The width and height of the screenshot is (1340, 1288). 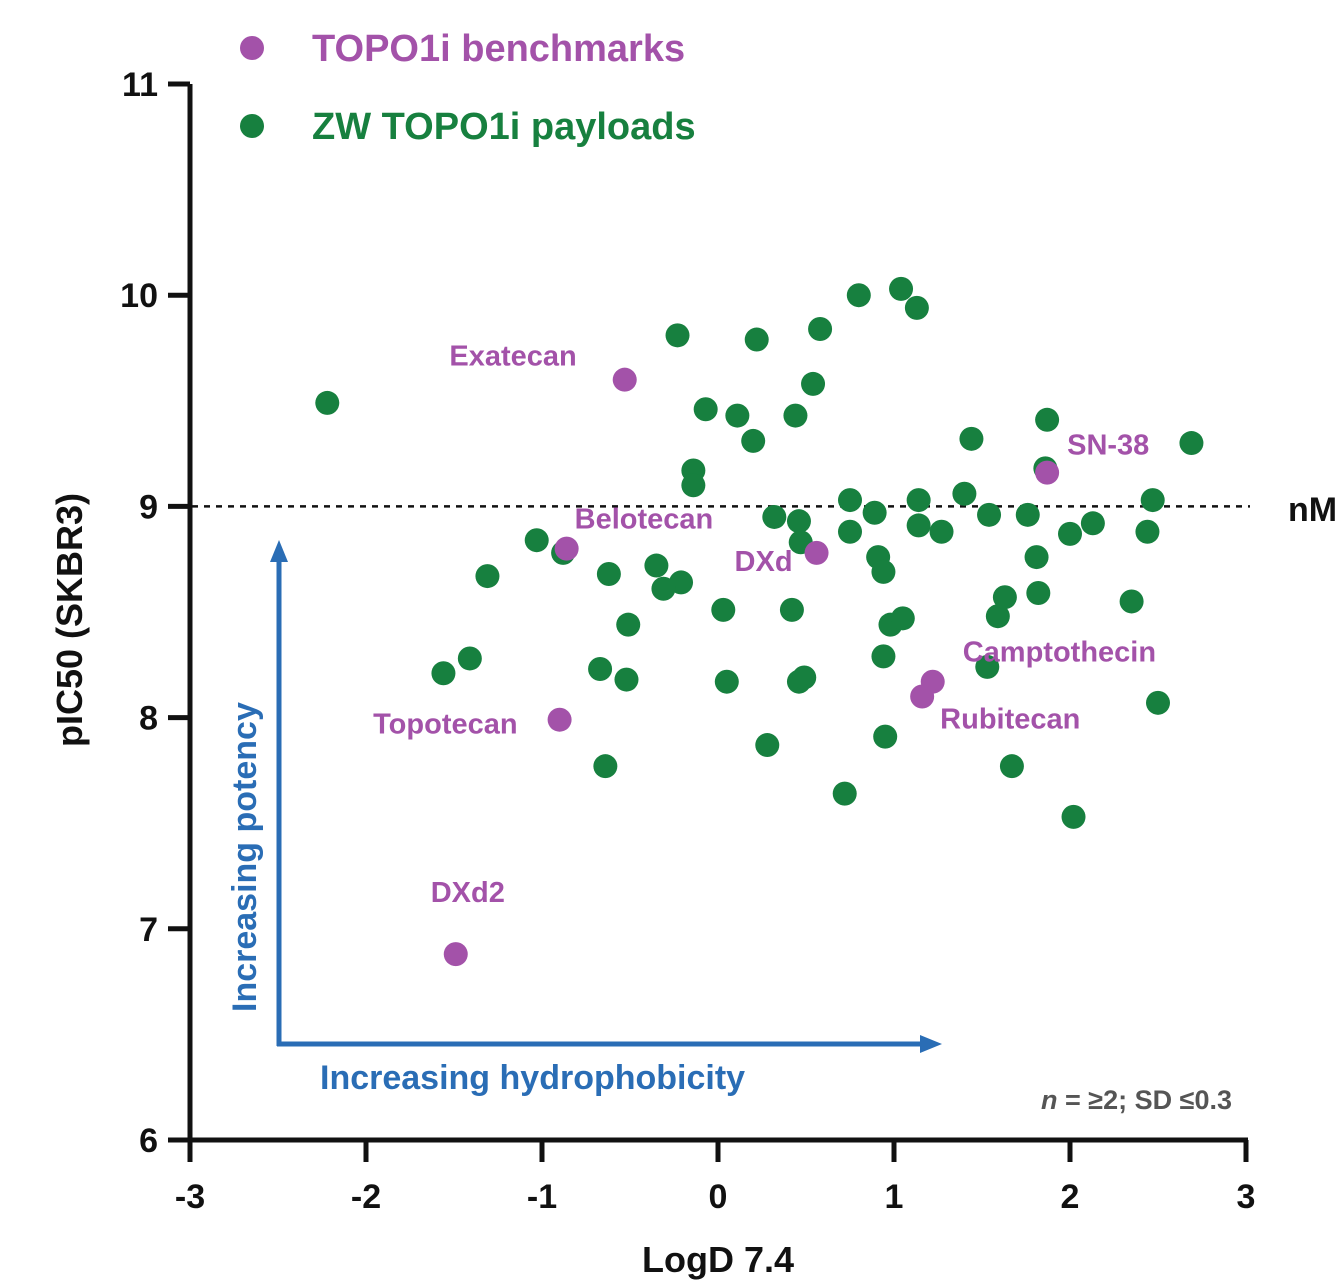 What do you see at coordinates (140, 85) in the screenshot?
I see `y-tick-label: 11` at bounding box center [140, 85].